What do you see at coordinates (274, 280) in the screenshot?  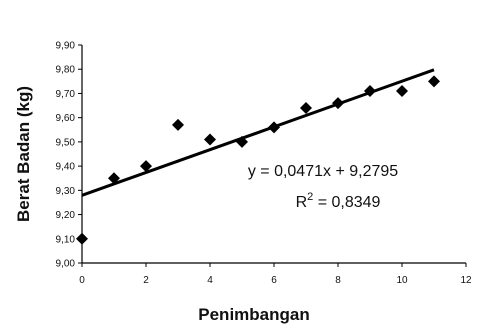 I see `x-tick-label: 6` at bounding box center [274, 280].